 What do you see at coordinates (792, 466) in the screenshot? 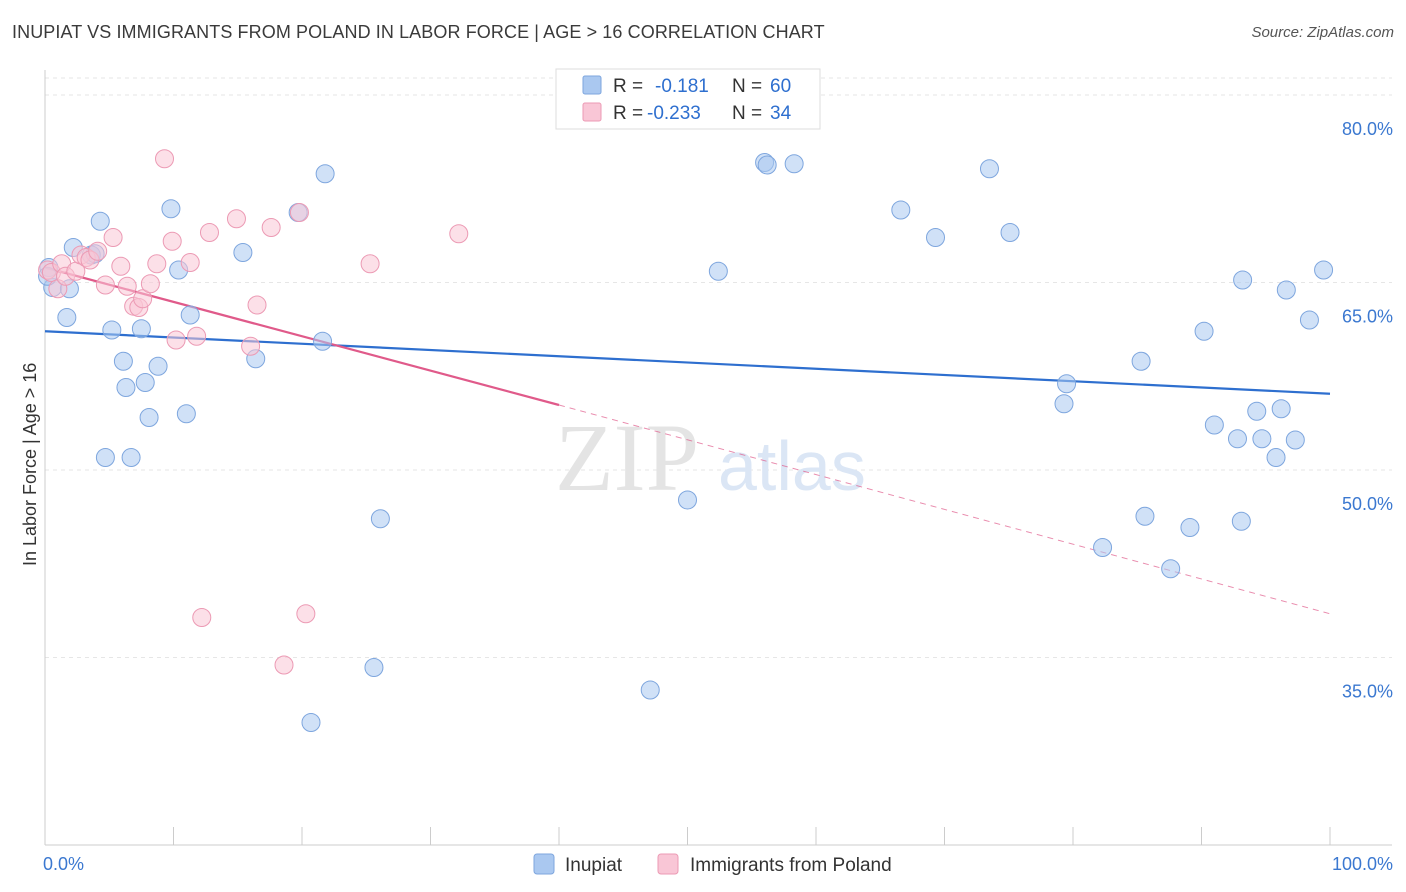
I see `watermark-atlas: atlas` at bounding box center [792, 466].